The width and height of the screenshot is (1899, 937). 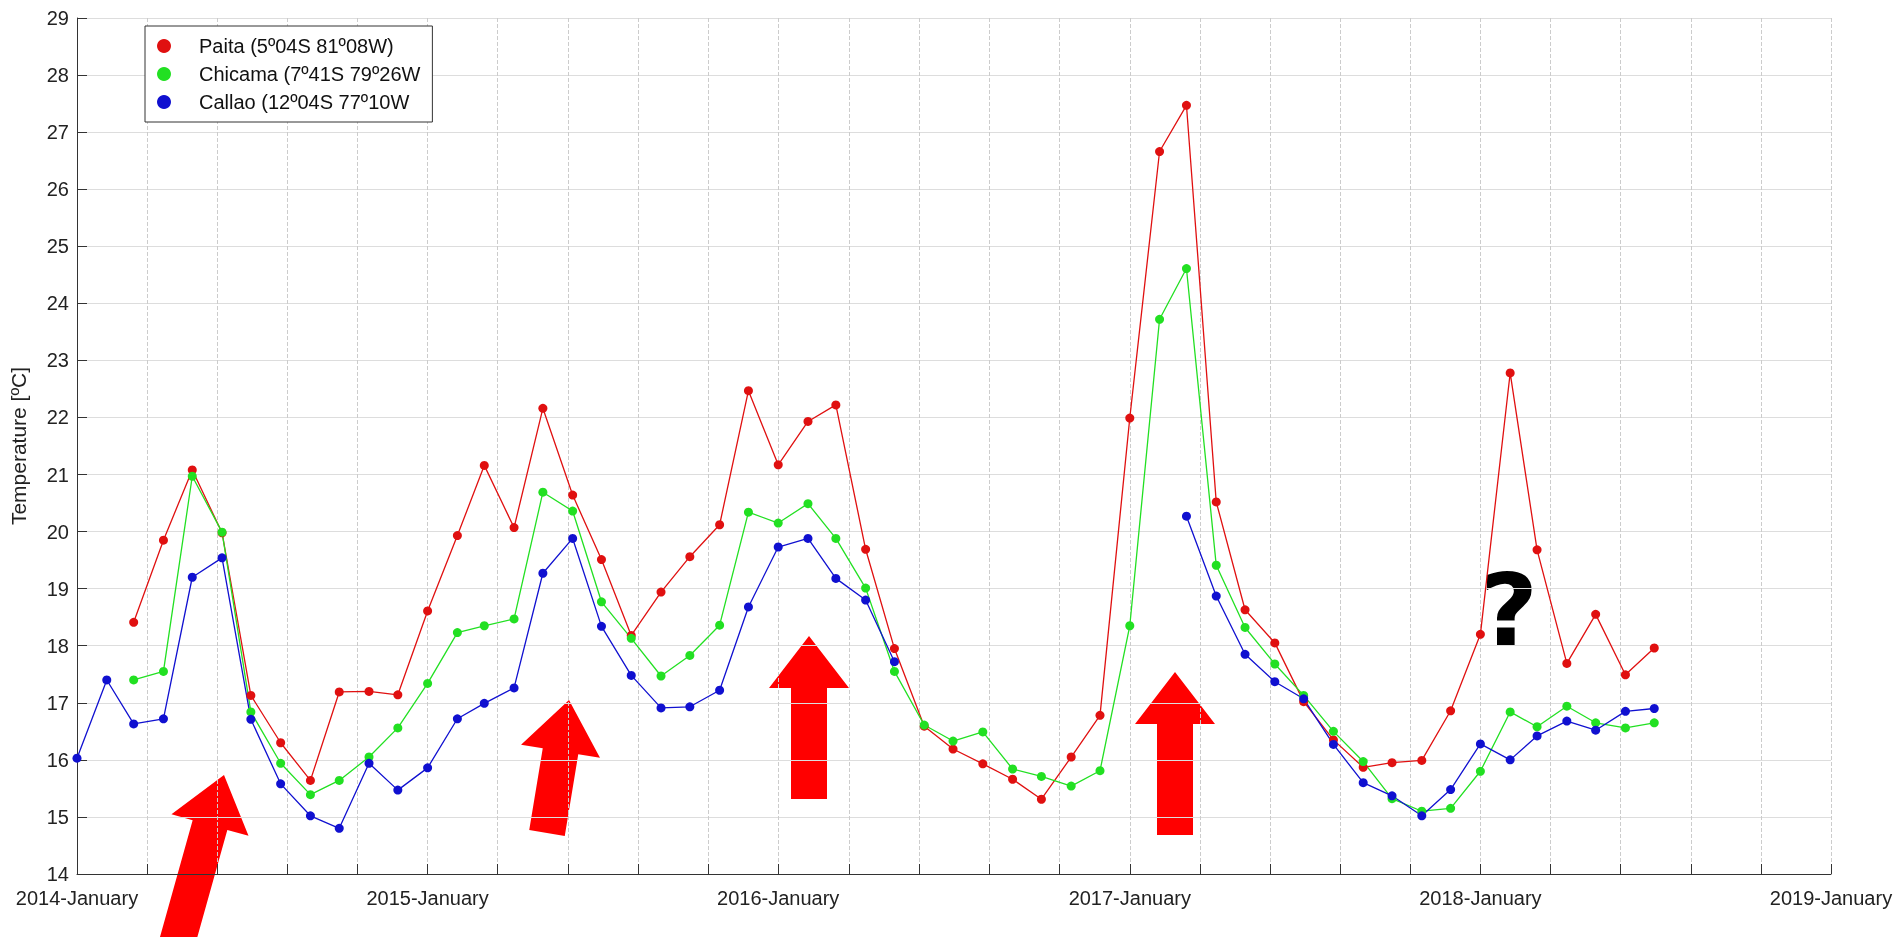 What do you see at coordinates (778, 898) in the screenshot?
I see `x-tick-label: 2016-January` at bounding box center [778, 898].